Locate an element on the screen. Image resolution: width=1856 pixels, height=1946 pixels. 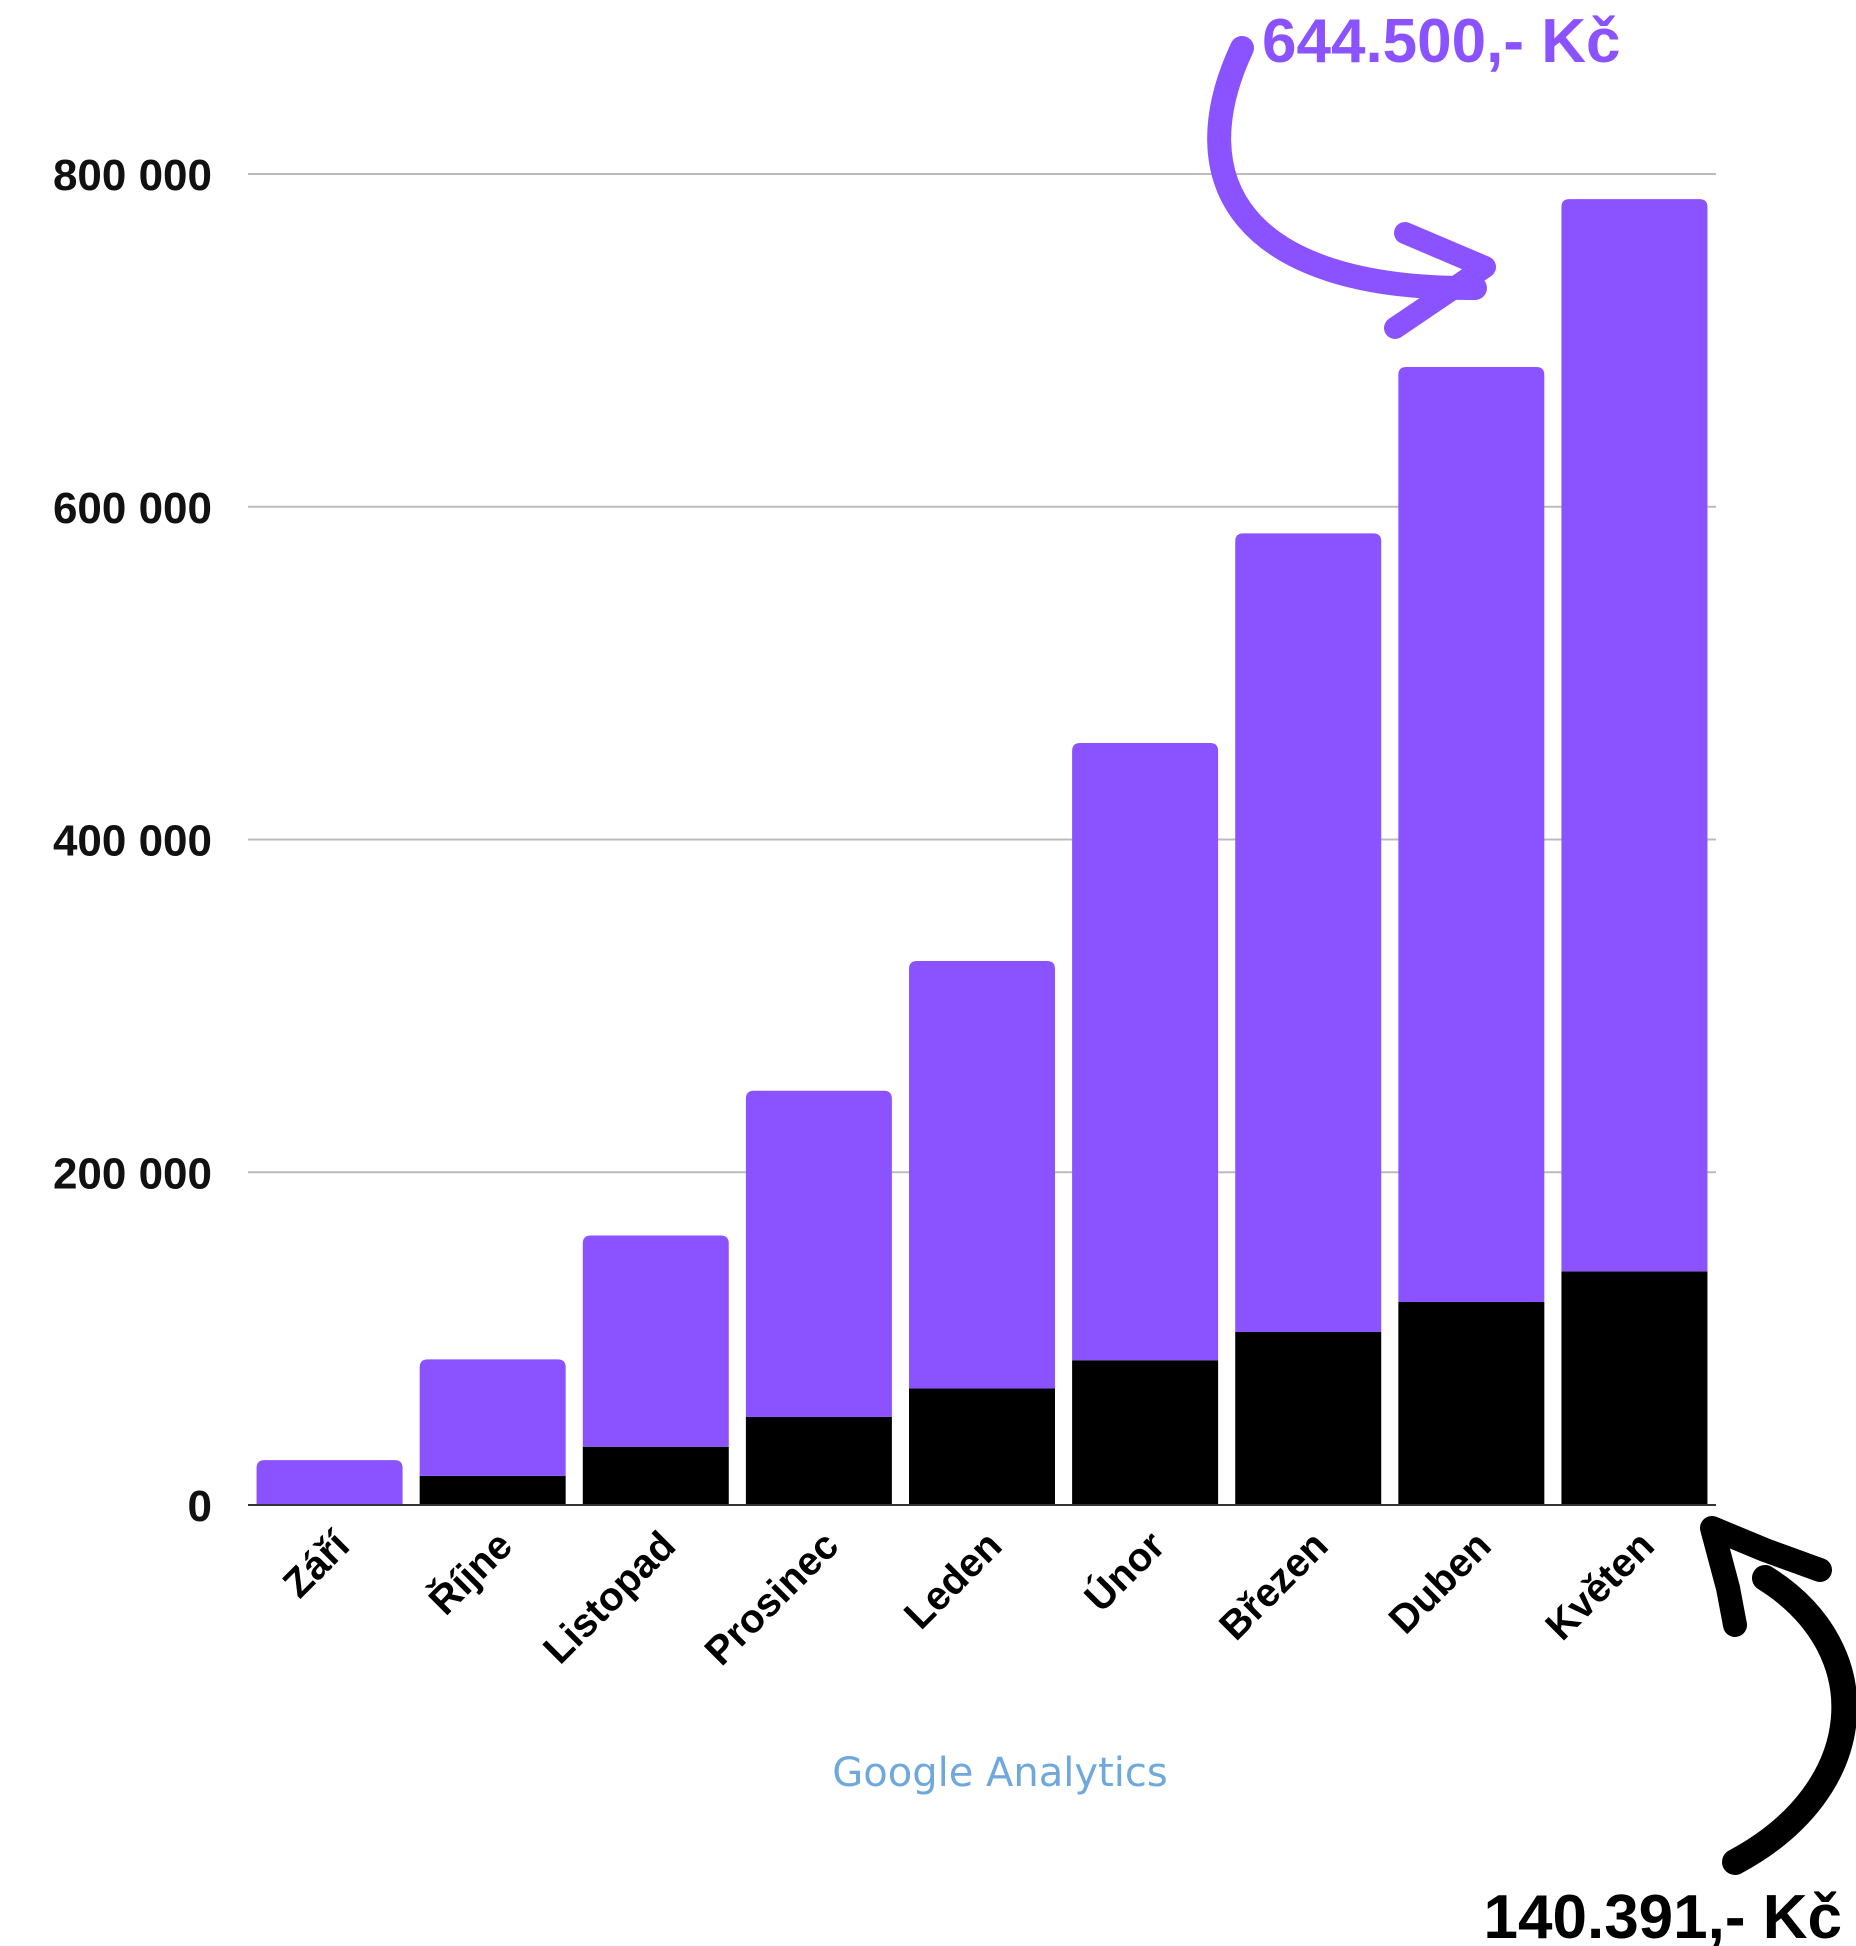
x-category-label: Květen is located at coordinates (1599, 1585).